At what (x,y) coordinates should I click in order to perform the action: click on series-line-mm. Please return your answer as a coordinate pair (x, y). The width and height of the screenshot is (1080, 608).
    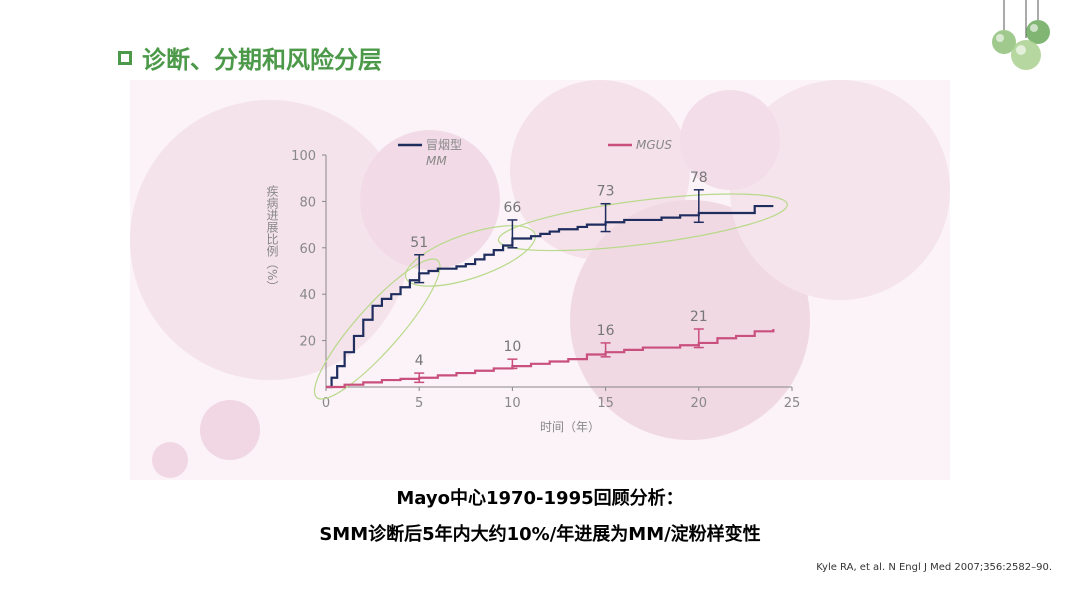
    Looking at the image, I should click on (550, 296).